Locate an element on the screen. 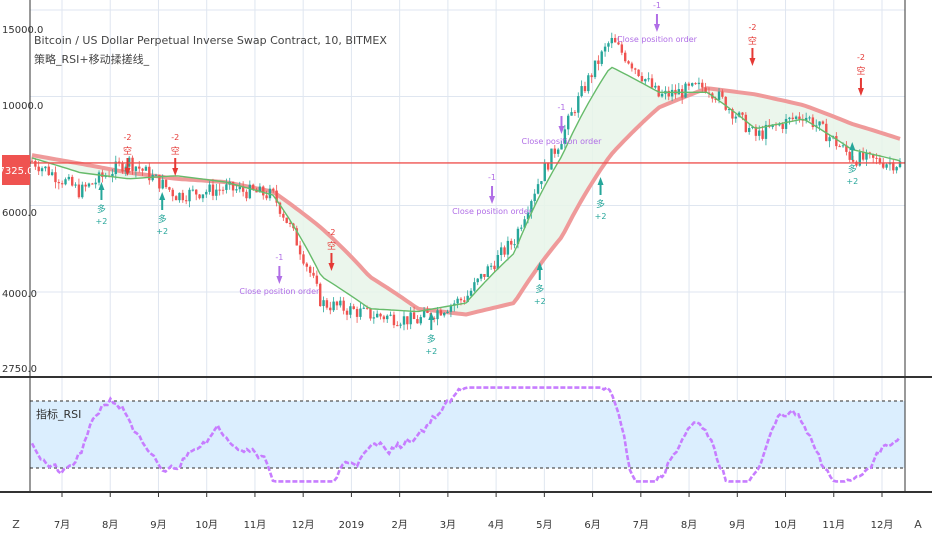  study-title: 策略_RSI+移动揉搓线_ is located at coordinates (92, 59).